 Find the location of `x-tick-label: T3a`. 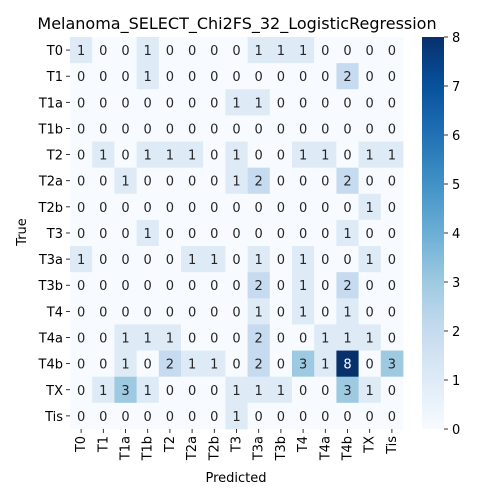

x-tick-label: T3a is located at coordinates (259, 448).